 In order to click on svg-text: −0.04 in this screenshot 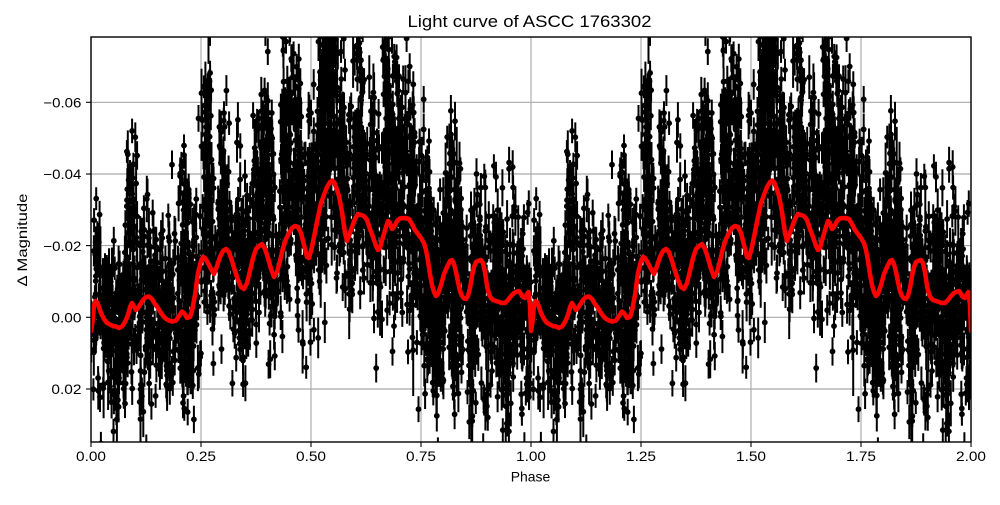, I will do `click(62, 174)`.